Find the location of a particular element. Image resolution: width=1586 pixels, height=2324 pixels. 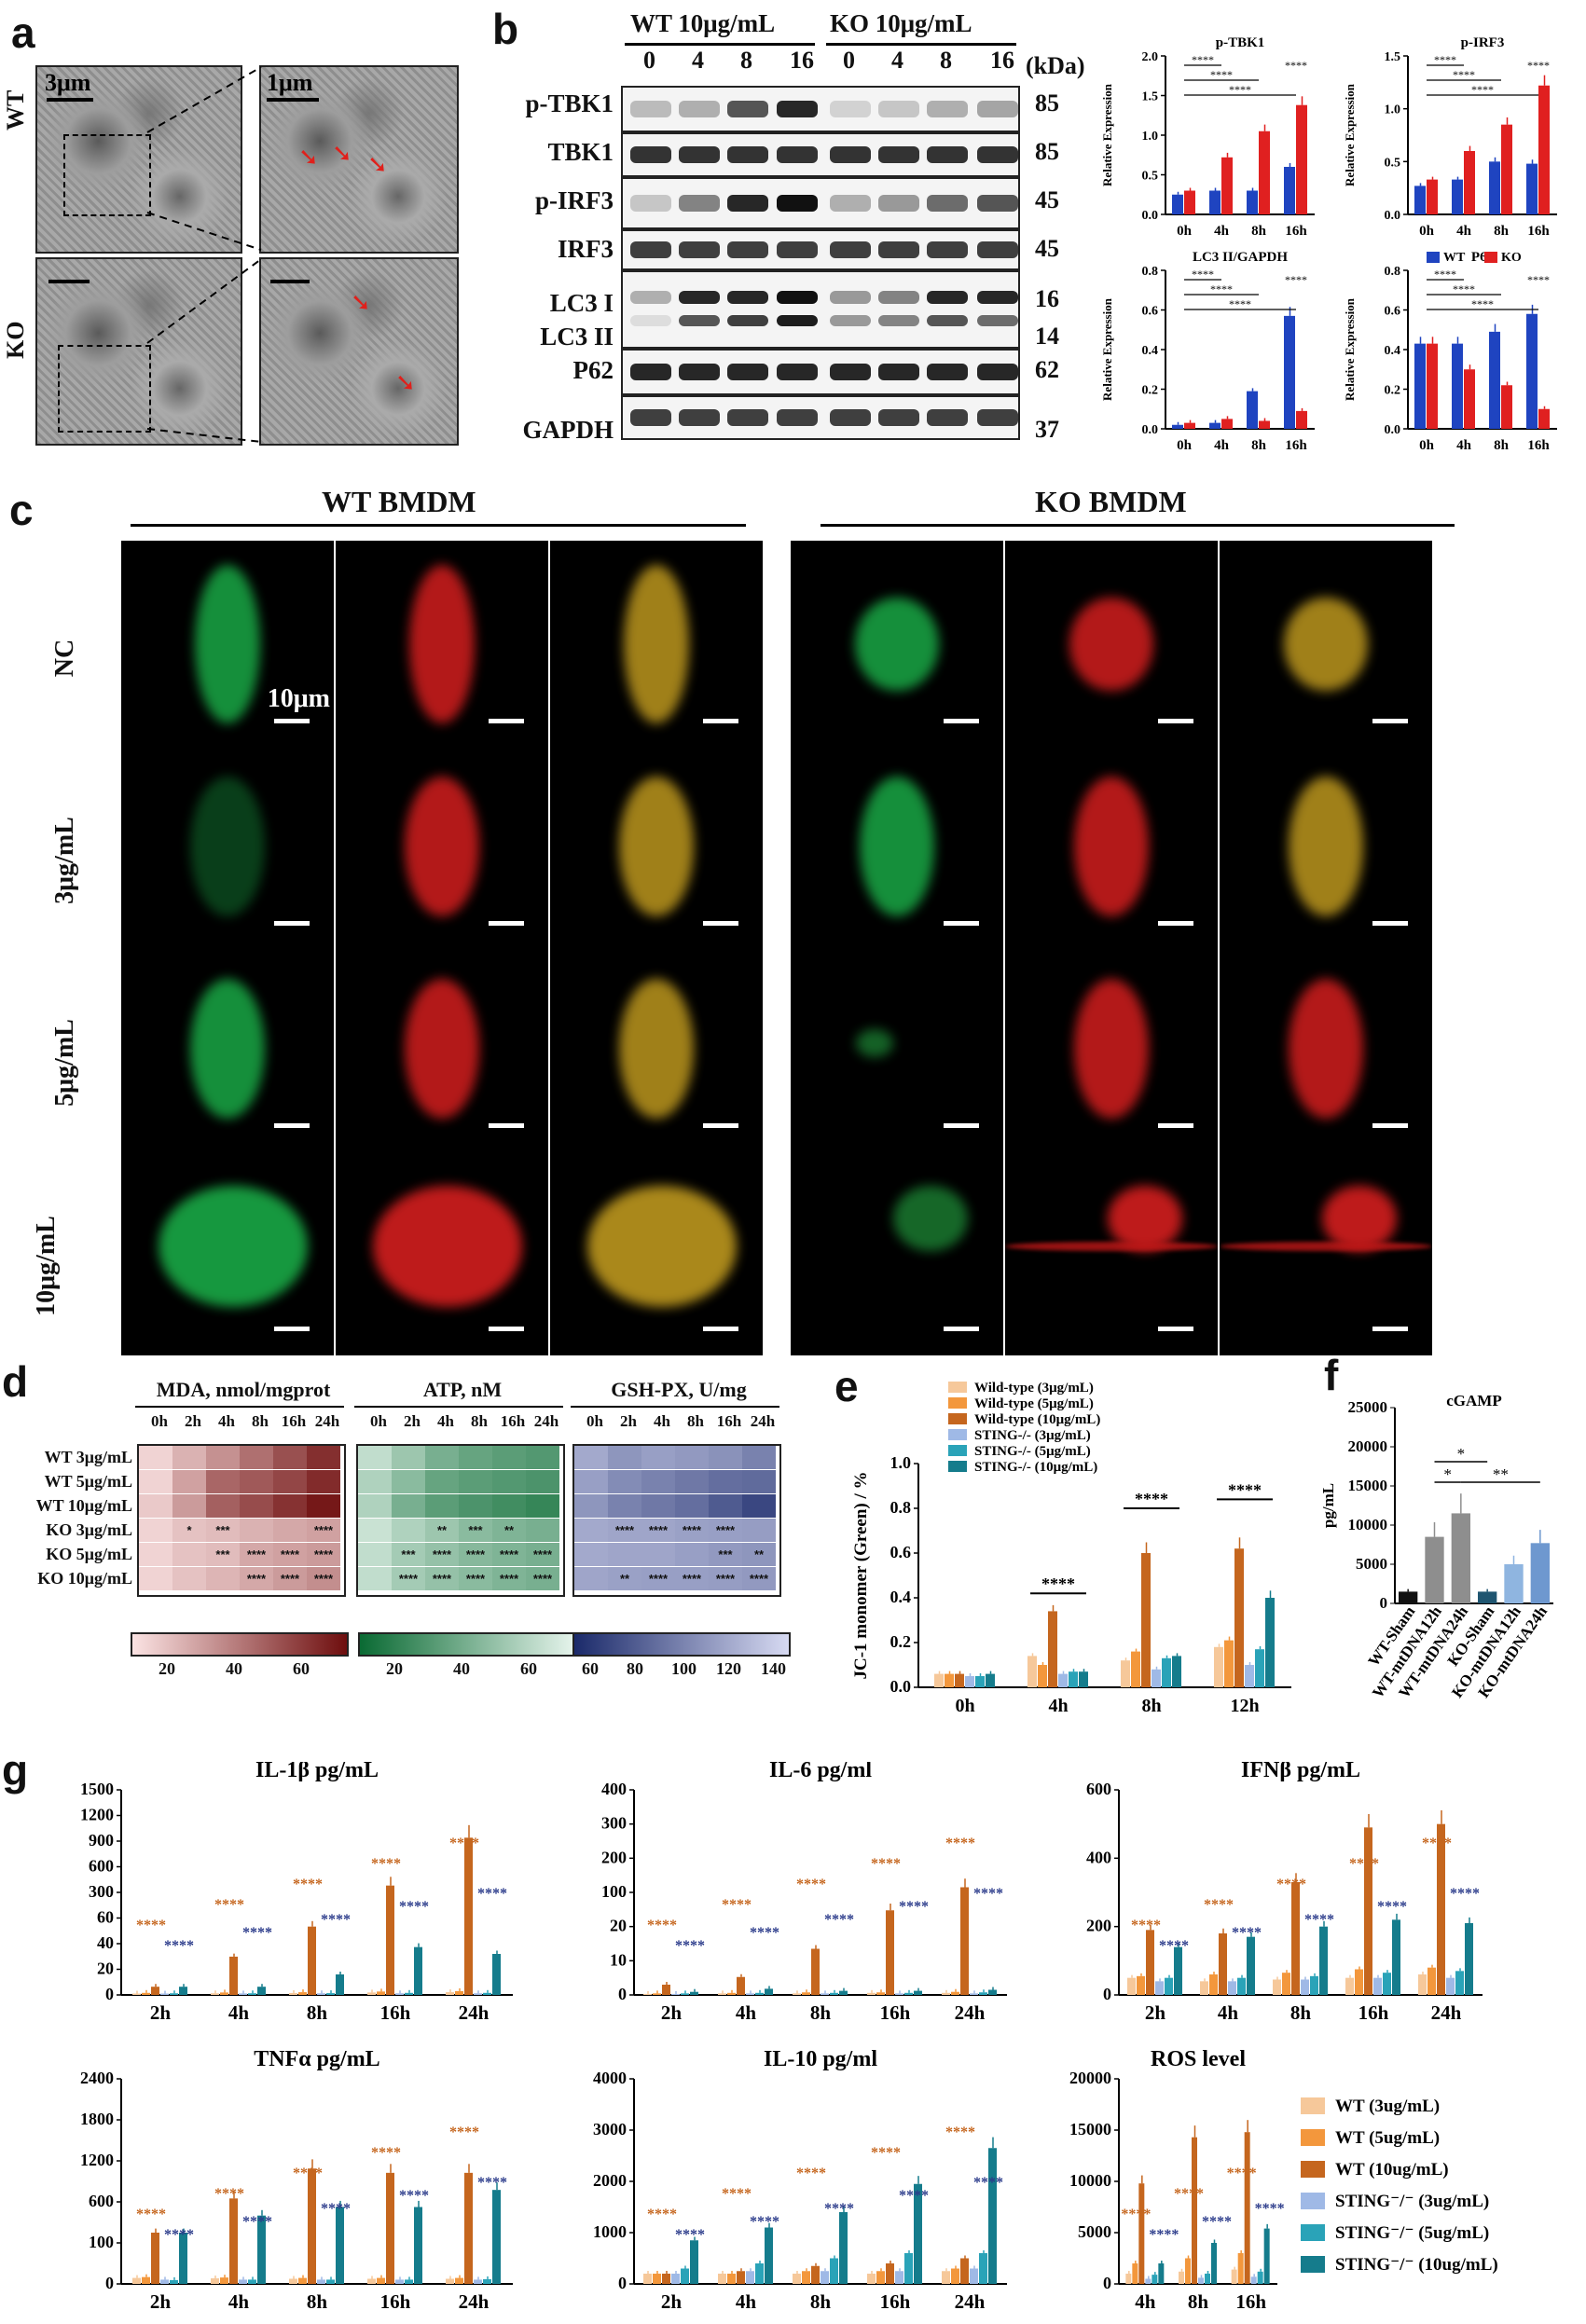

x-tick-label: 2h is located at coordinates (672, 2012).